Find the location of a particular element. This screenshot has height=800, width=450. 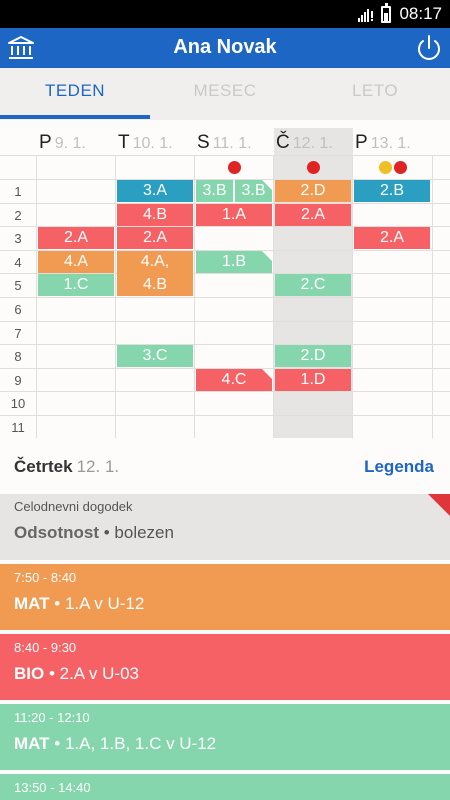

event-description: MAT • 1.A v U-12 is located at coordinates (79, 604).